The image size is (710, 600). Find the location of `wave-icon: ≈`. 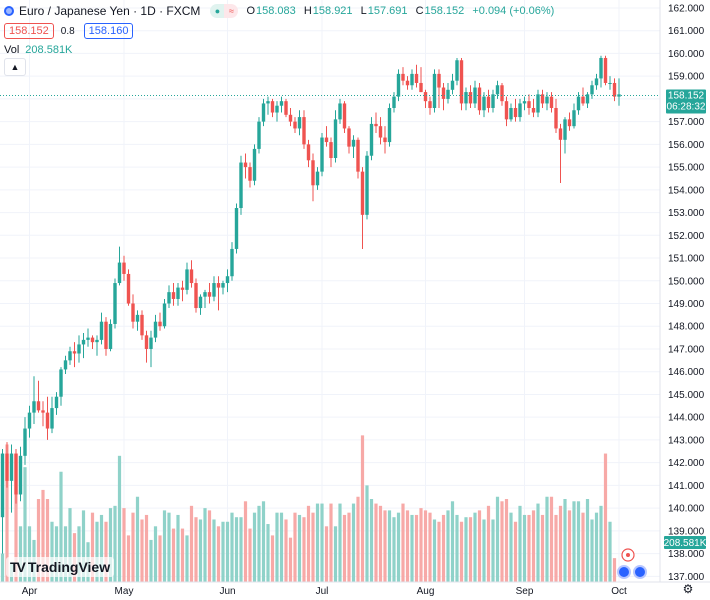

wave-icon: ≈ is located at coordinates (231, 11).